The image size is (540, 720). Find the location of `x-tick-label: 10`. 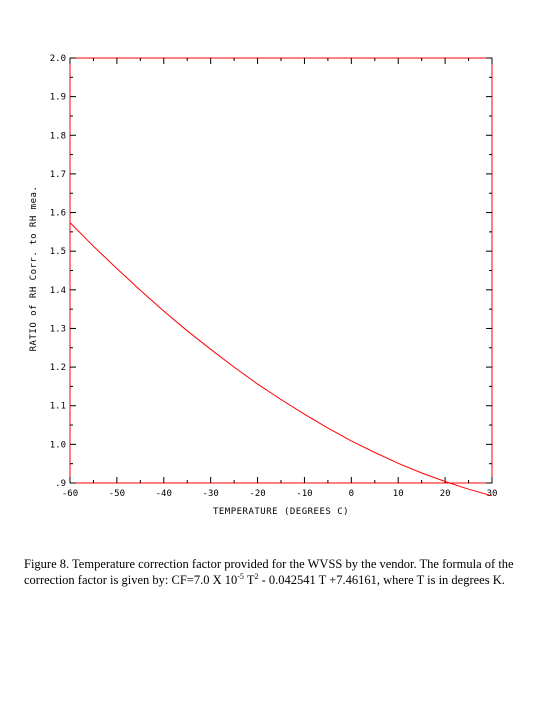

x-tick-label: 10 is located at coordinates (398, 494).